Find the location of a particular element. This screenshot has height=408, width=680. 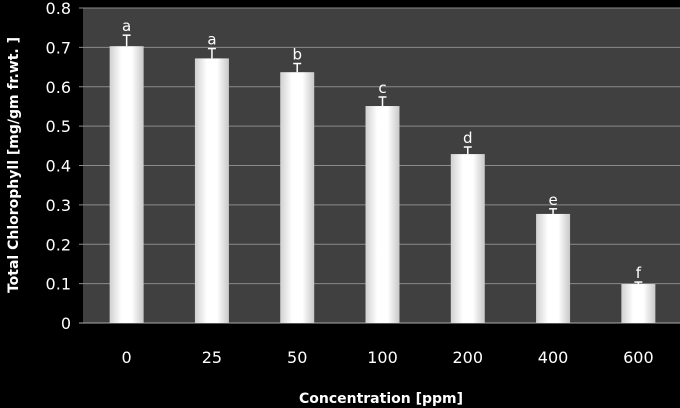

significance-label: c is located at coordinates (382, 88).